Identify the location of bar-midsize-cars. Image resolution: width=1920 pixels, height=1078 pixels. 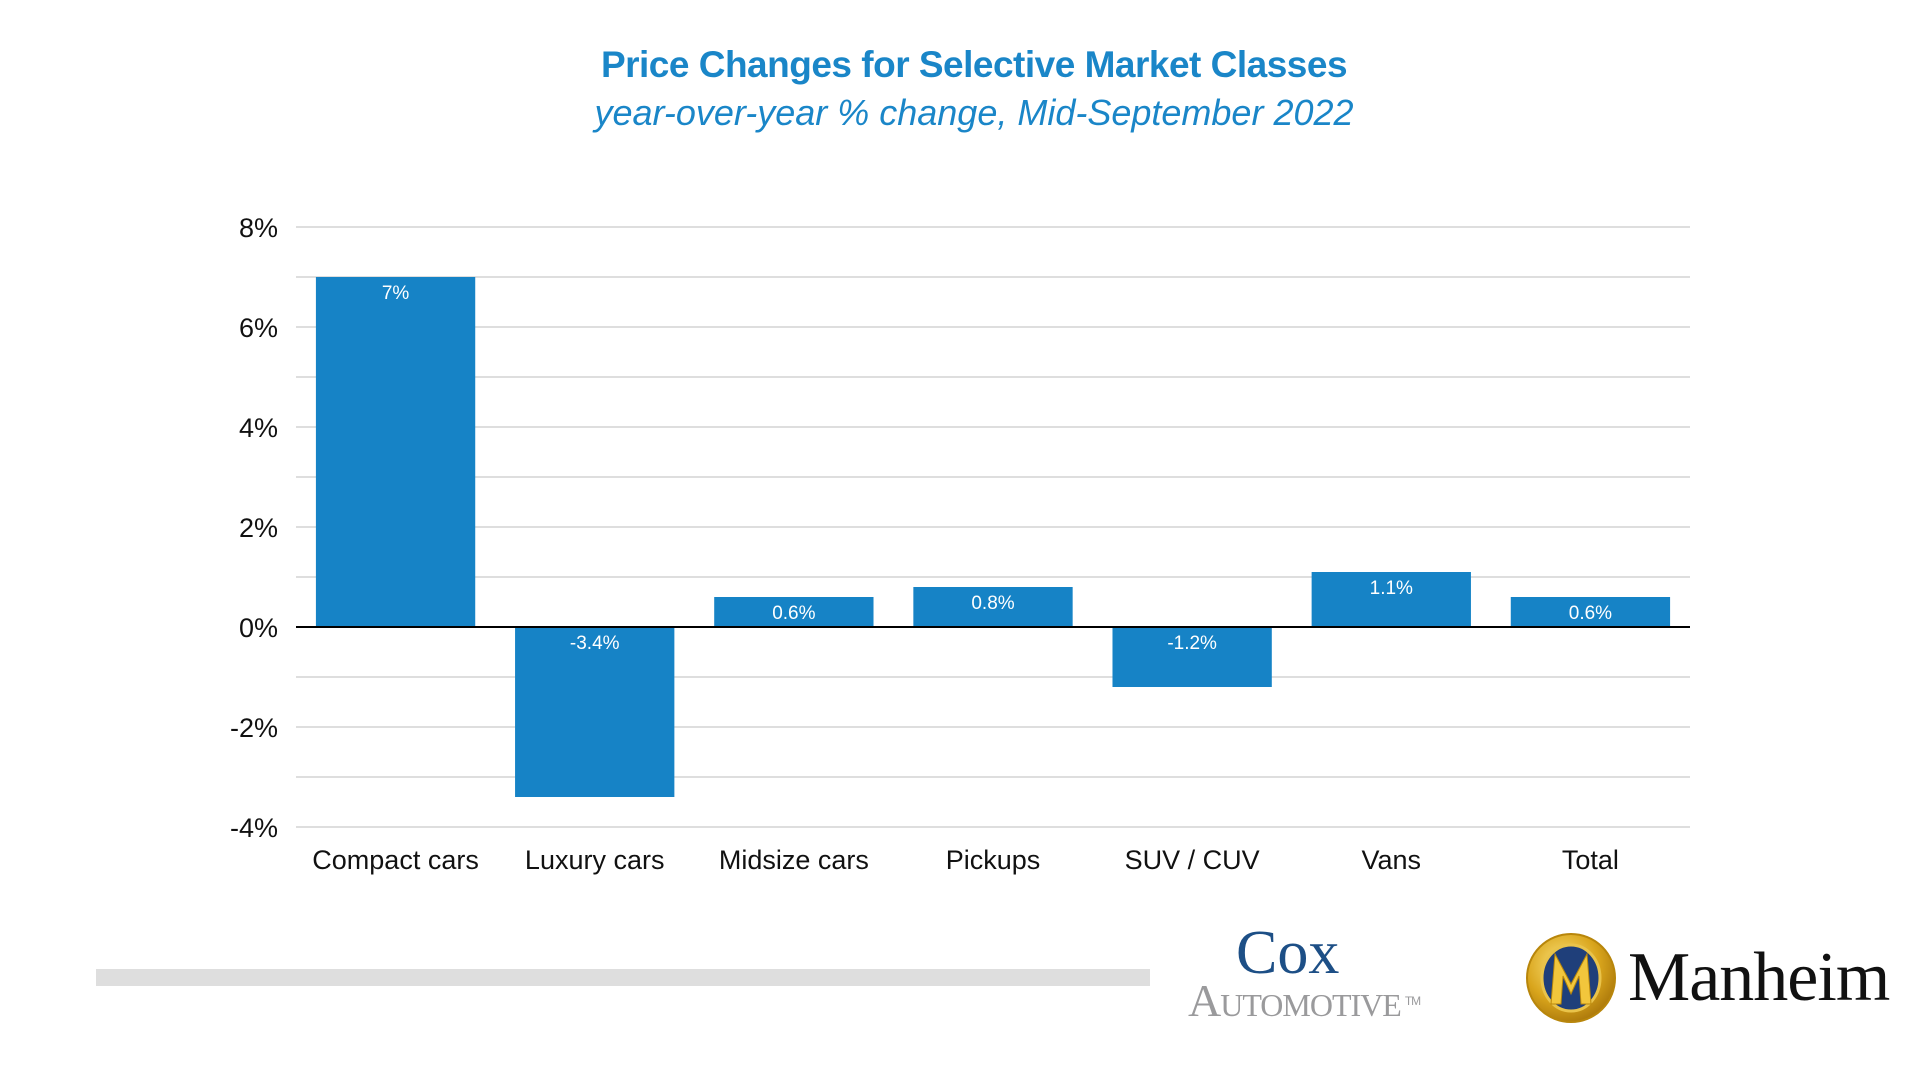
(794, 612).